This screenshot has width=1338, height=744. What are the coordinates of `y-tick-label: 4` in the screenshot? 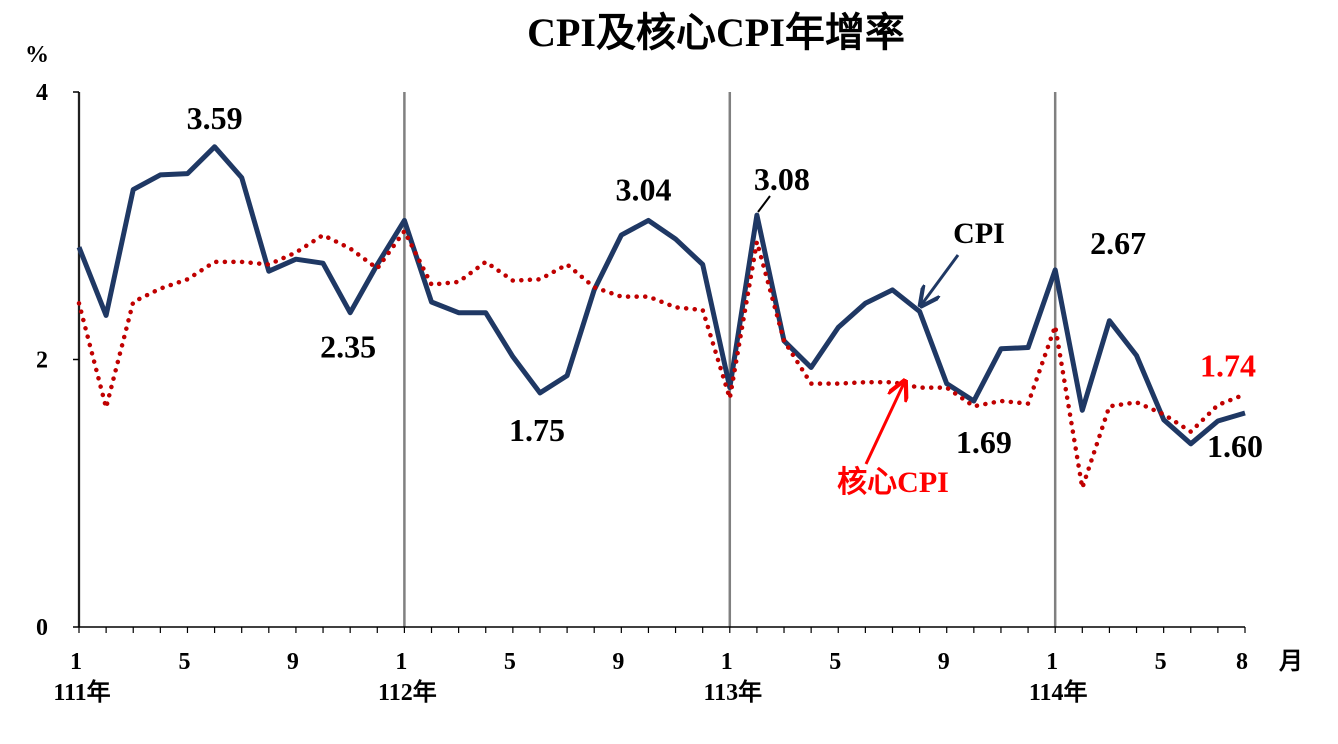 It's located at (42, 93).